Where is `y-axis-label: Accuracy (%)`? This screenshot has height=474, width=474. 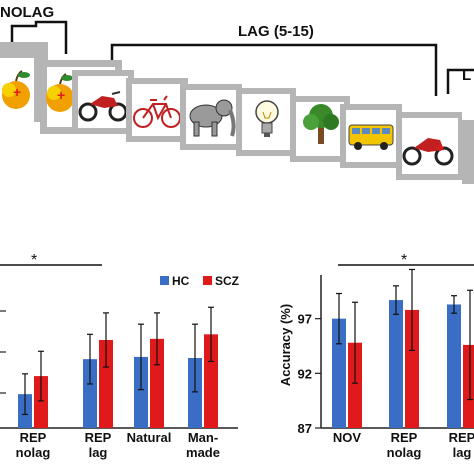 y-axis-label: Accuracy (%) is located at coordinates (285, 345).